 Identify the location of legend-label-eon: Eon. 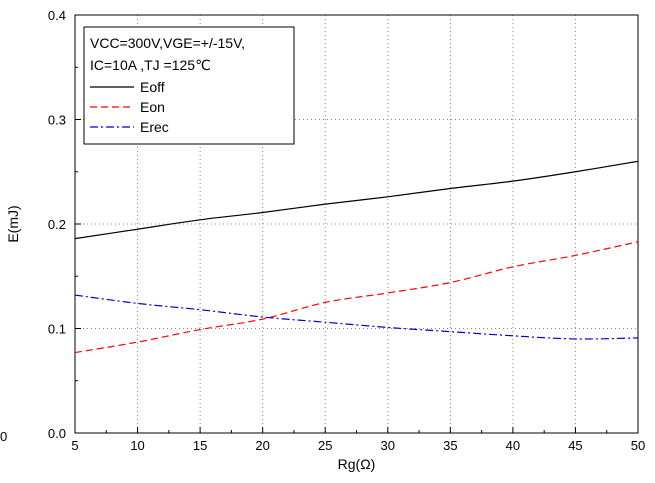
(152, 107).